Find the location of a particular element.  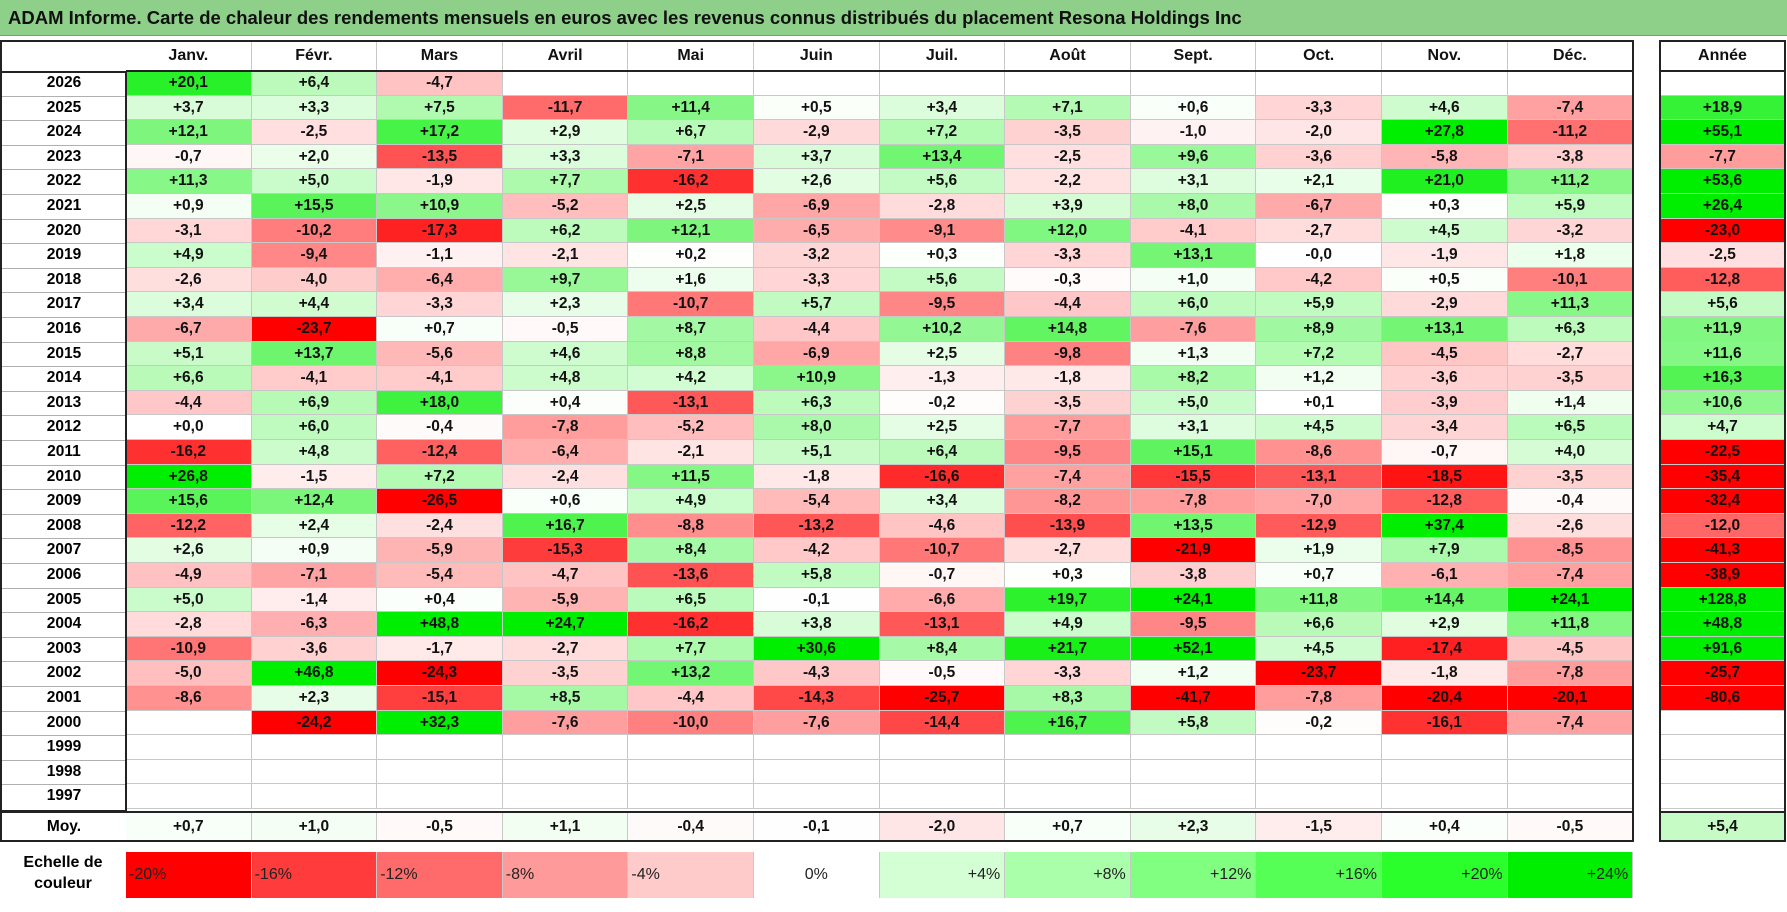

year-label: 2001 is located at coordinates (64, 697).